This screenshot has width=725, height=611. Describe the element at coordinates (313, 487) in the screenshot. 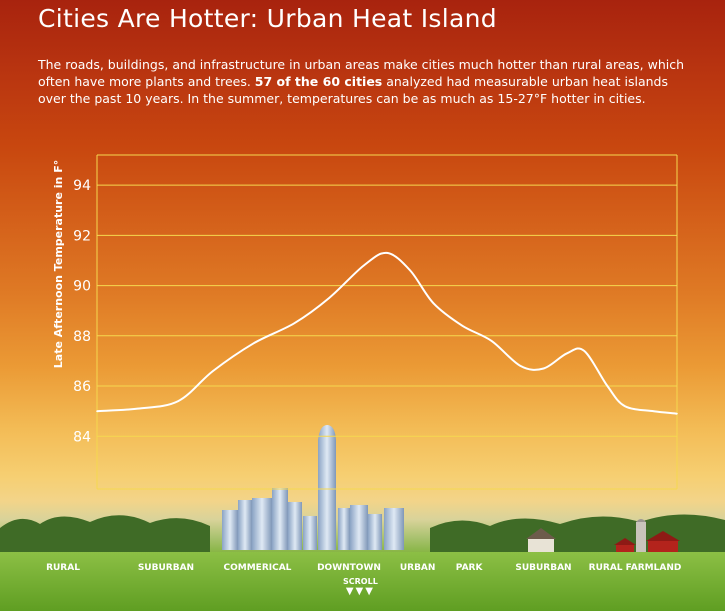

I see `city-skyline` at that location.